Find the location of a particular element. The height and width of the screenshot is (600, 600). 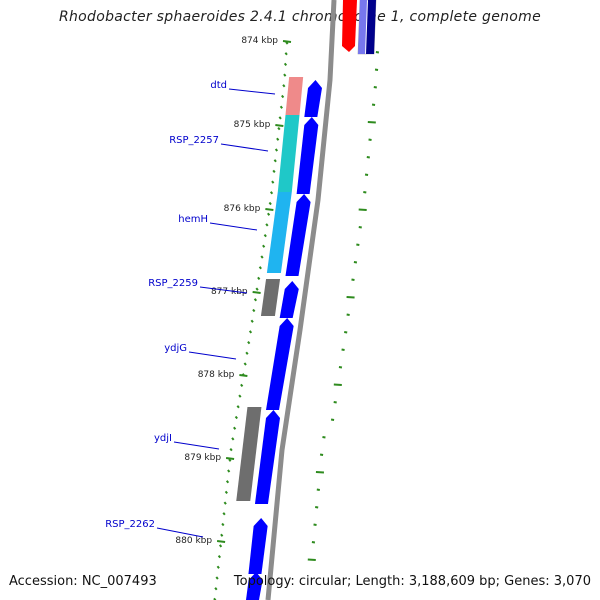

kbp-877-tick is located at coordinates (256, 292).